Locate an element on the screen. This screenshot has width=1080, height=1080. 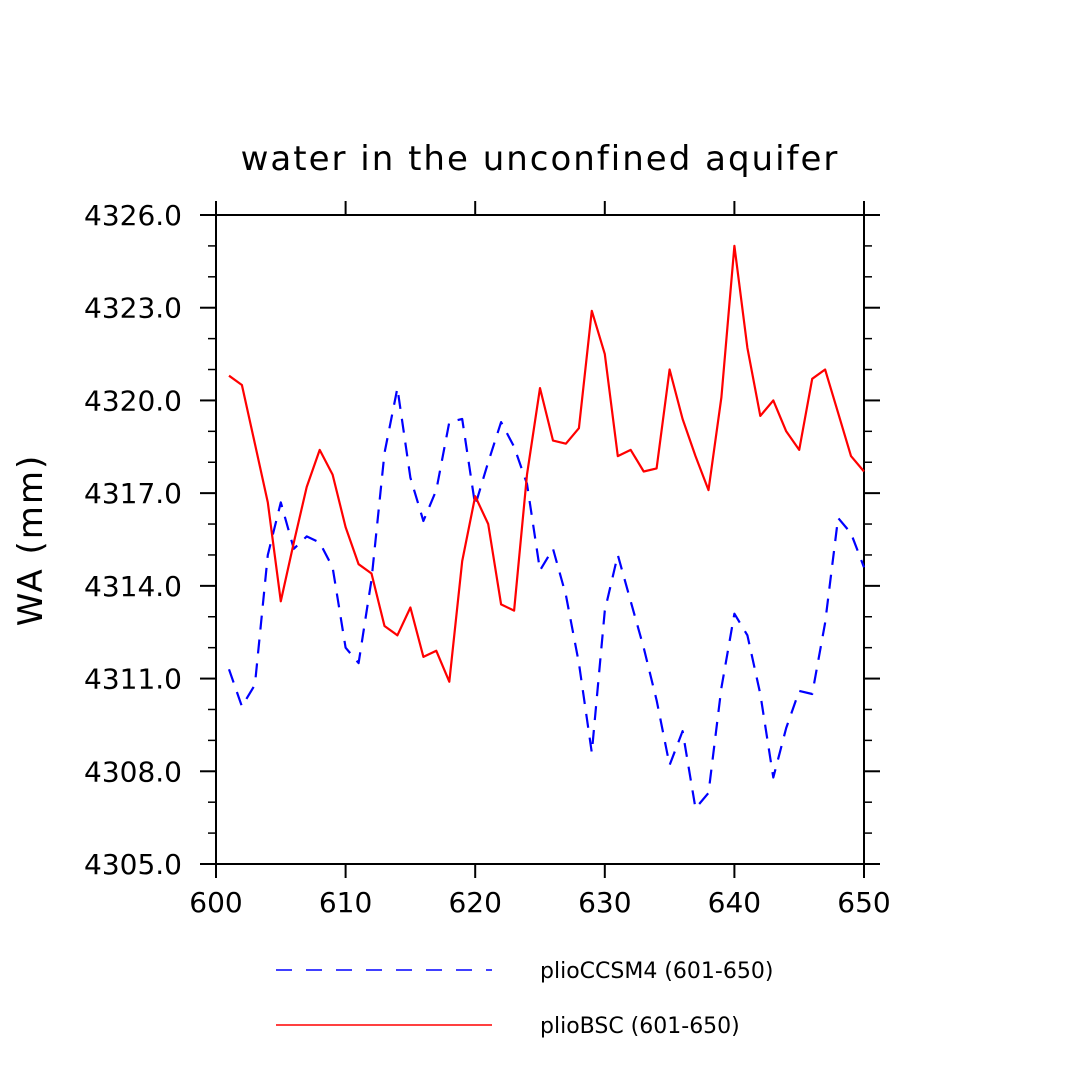
legend-label: plioCCSM4 (601-650) is located at coordinates (656, 971).